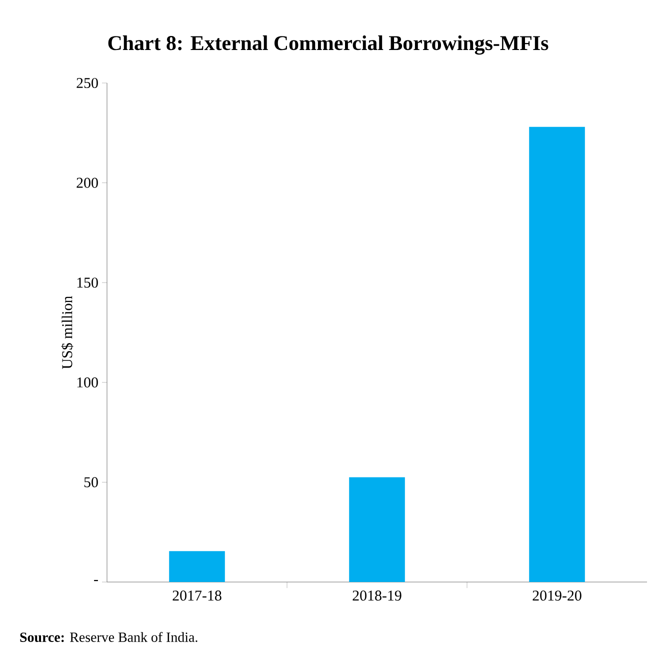 The image size is (657, 659). What do you see at coordinates (197, 595) in the screenshot?
I see `x-tick-label: 2017-18` at bounding box center [197, 595].